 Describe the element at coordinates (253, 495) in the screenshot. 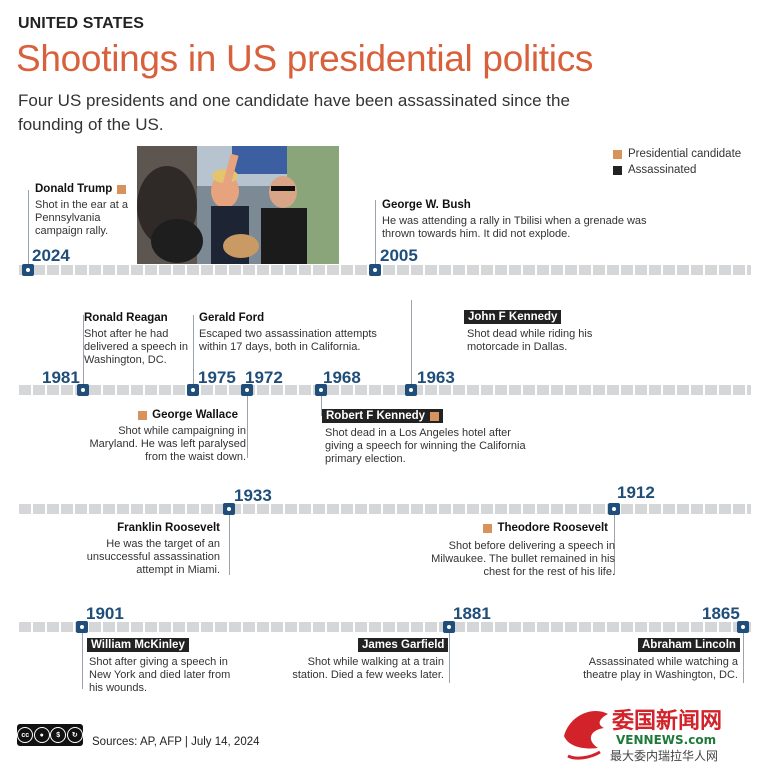

I see `year-label-1933: 1933` at that location.